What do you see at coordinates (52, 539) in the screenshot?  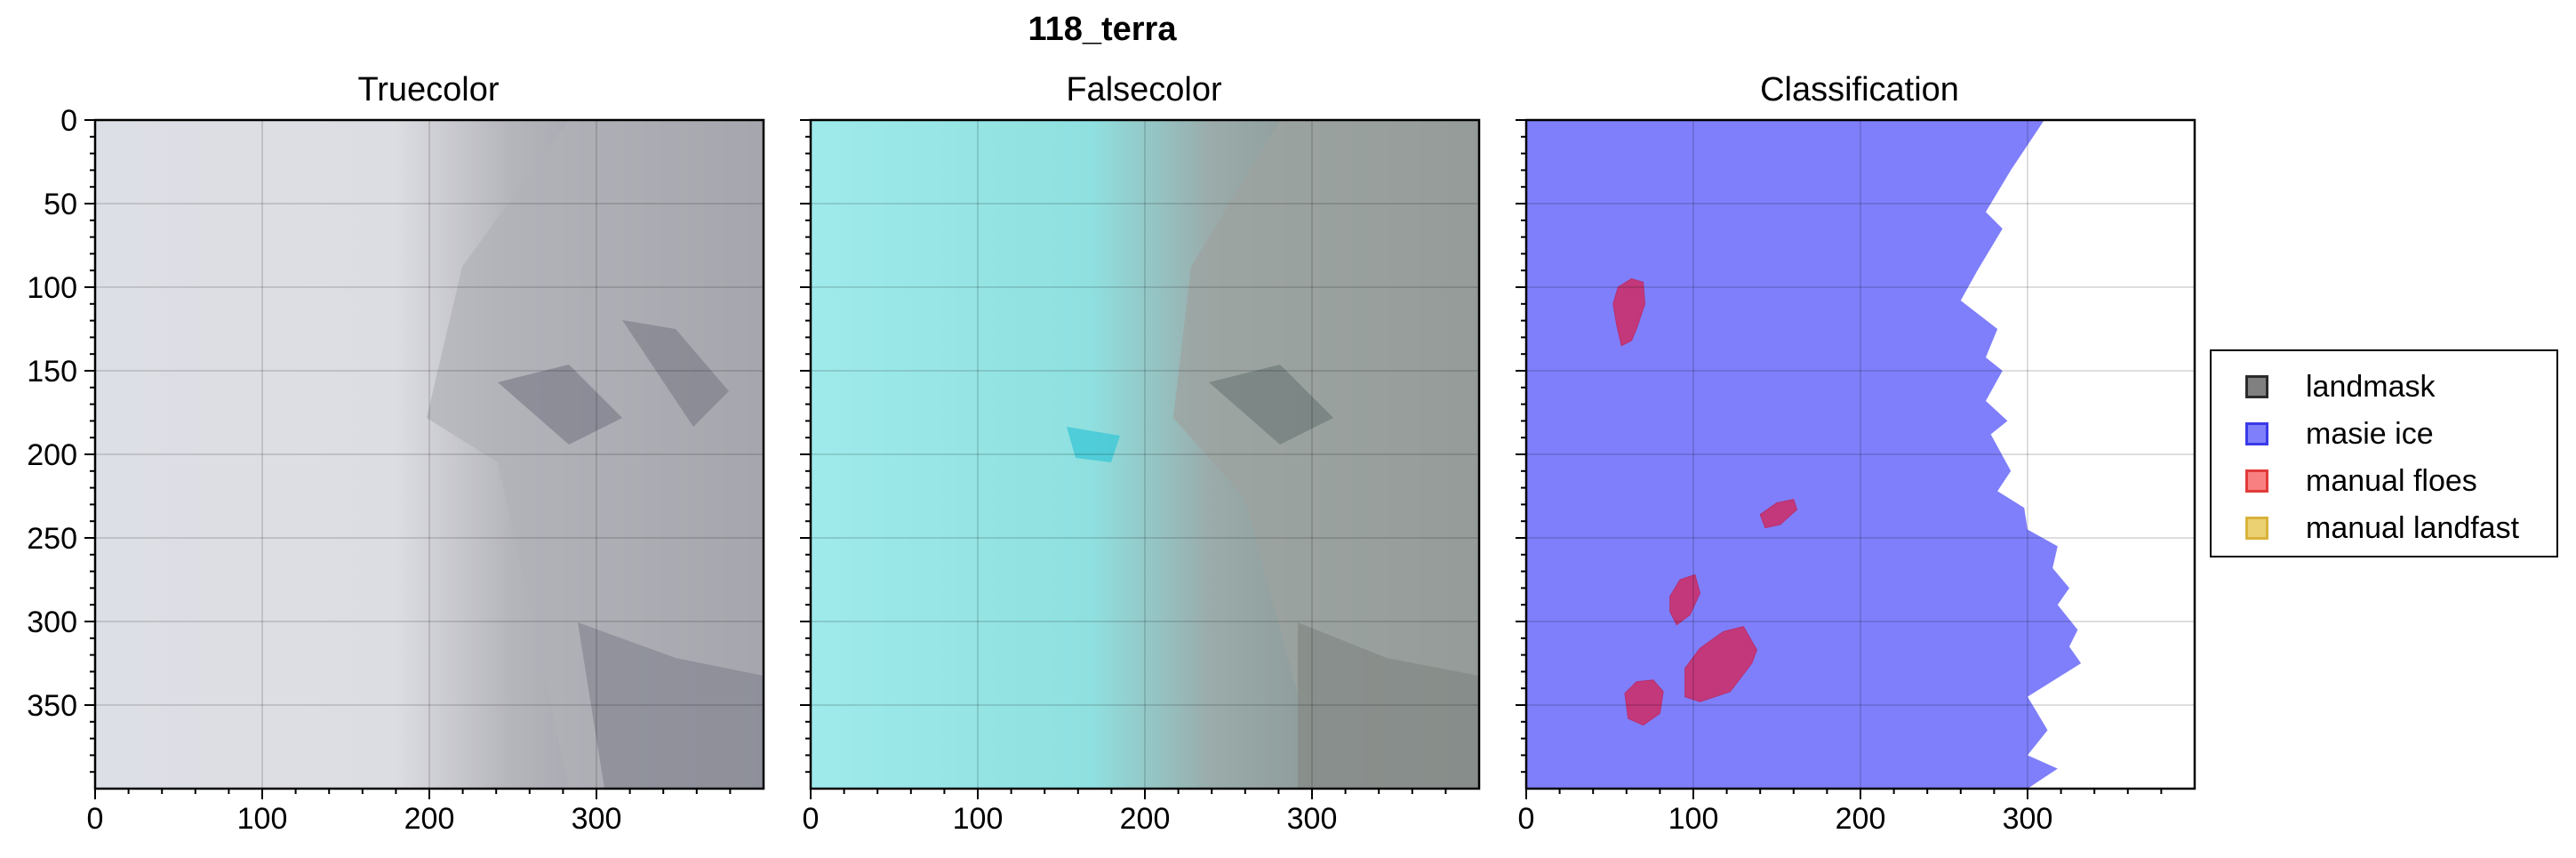 I see `y-tick-label: 250` at bounding box center [52, 539].